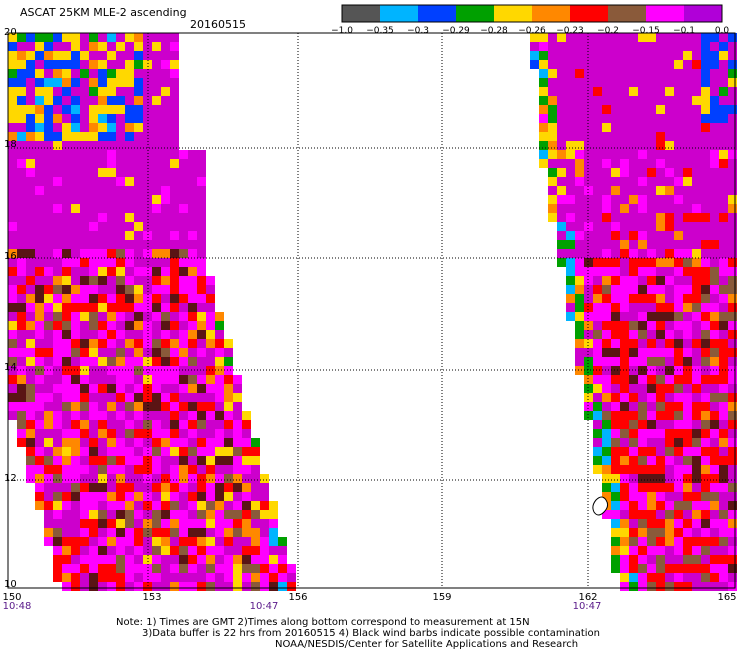 This screenshot has width=740, height=650. What do you see at coordinates (10, 584) in the screenshot?
I see `lat-label-10: 10` at bounding box center [10, 584].